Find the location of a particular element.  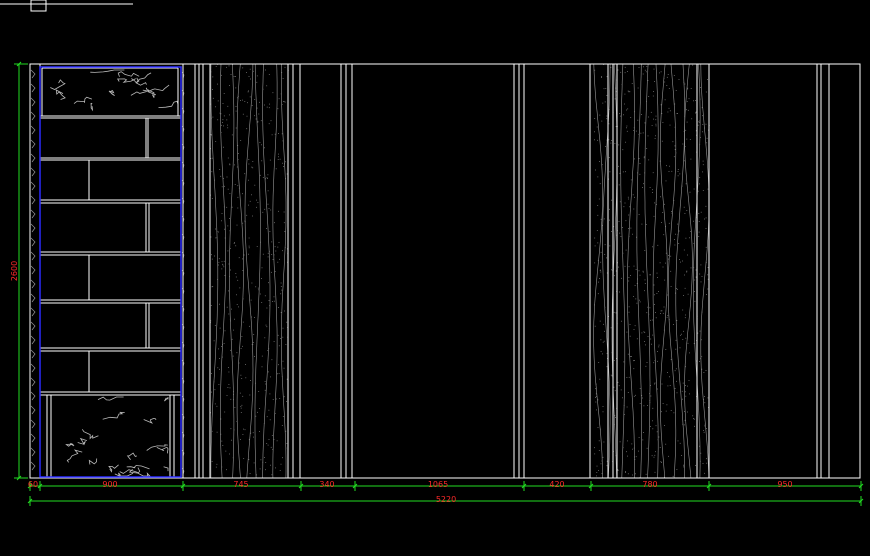

total-dimension-label: 5220 is located at coordinates (446, 499).